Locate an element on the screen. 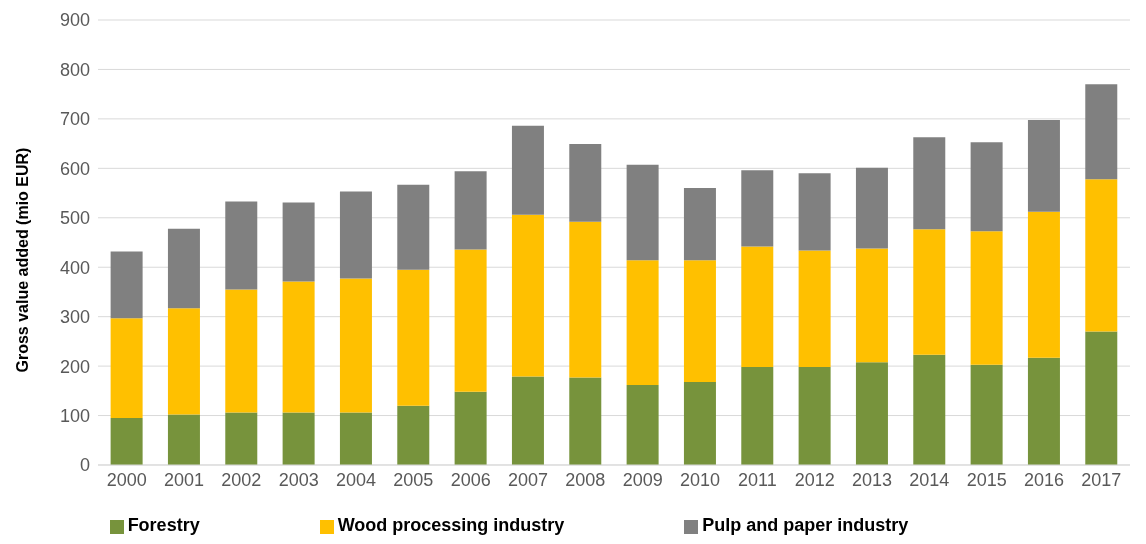 This screenshot has height=544, width=1146. x-tick-label: 2009 is located at coordinates (642, 479).